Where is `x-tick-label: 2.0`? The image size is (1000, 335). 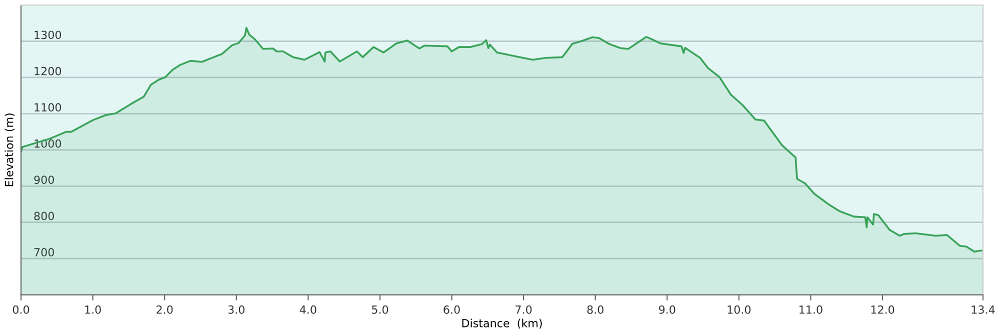
x-tick-label: 2.0 is located at coordinates (164, 309).